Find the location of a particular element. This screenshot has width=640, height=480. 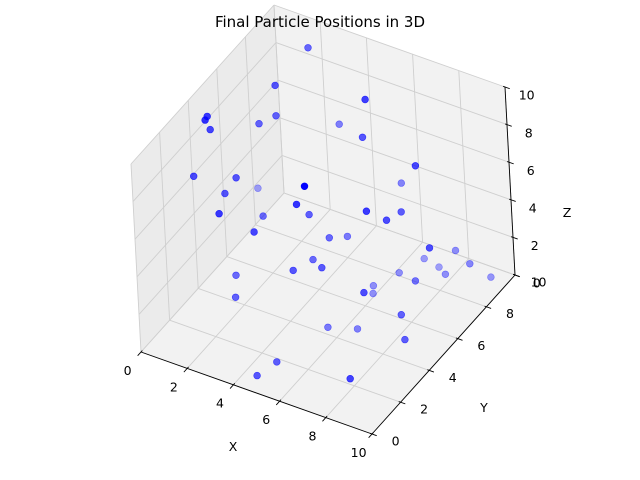

y-axis-line is located at coordinates (443, 354).